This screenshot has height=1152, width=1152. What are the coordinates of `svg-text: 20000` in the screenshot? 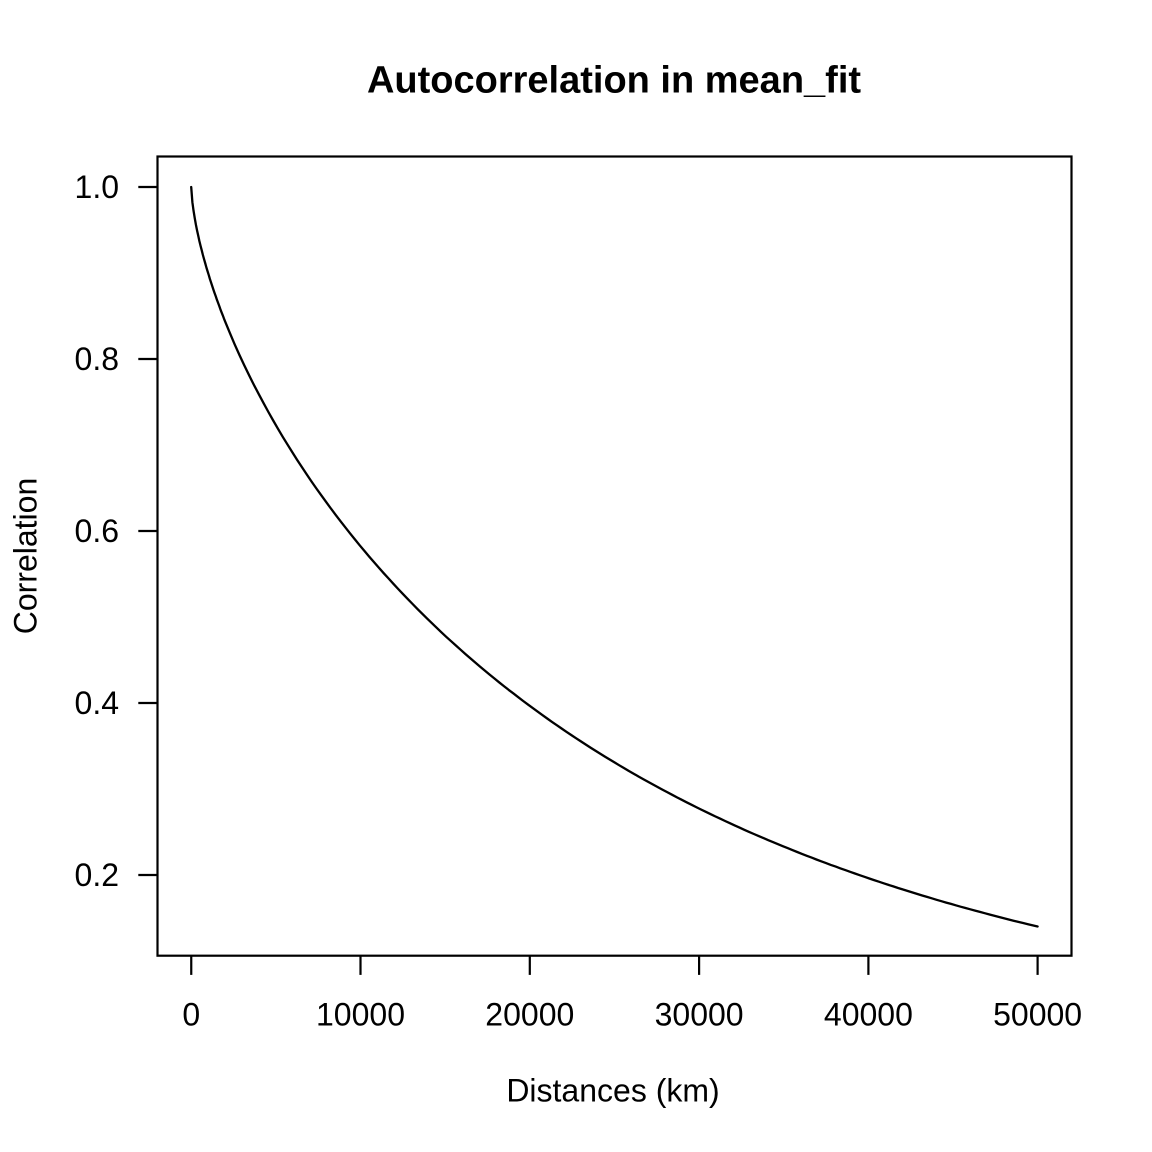 It's located at (529, 1015).